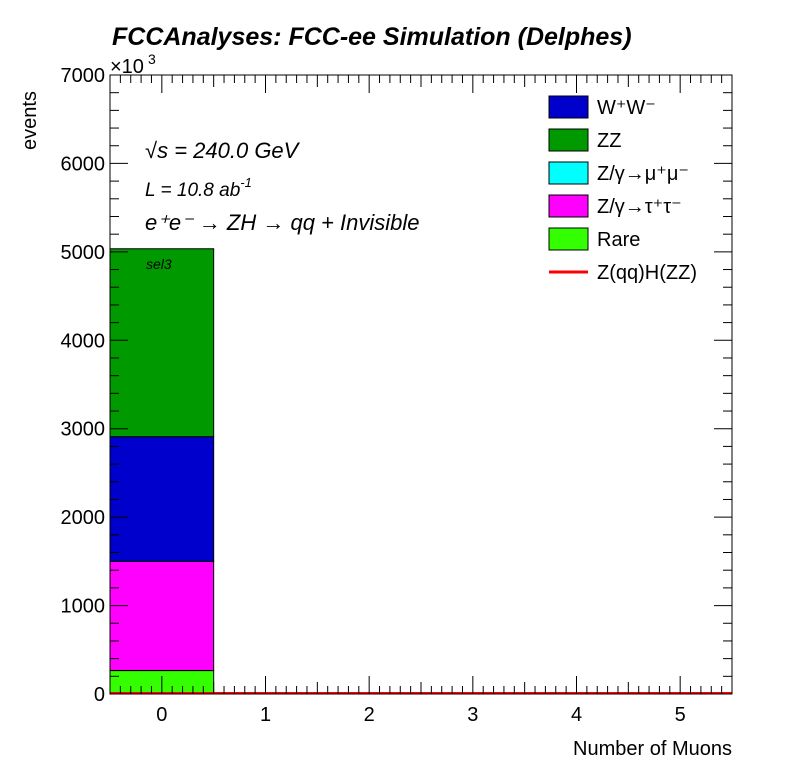 Image resolution: width=796 pixels, height=772 pixels. I want to click on x-tick-label: 2, so click(369, 715).